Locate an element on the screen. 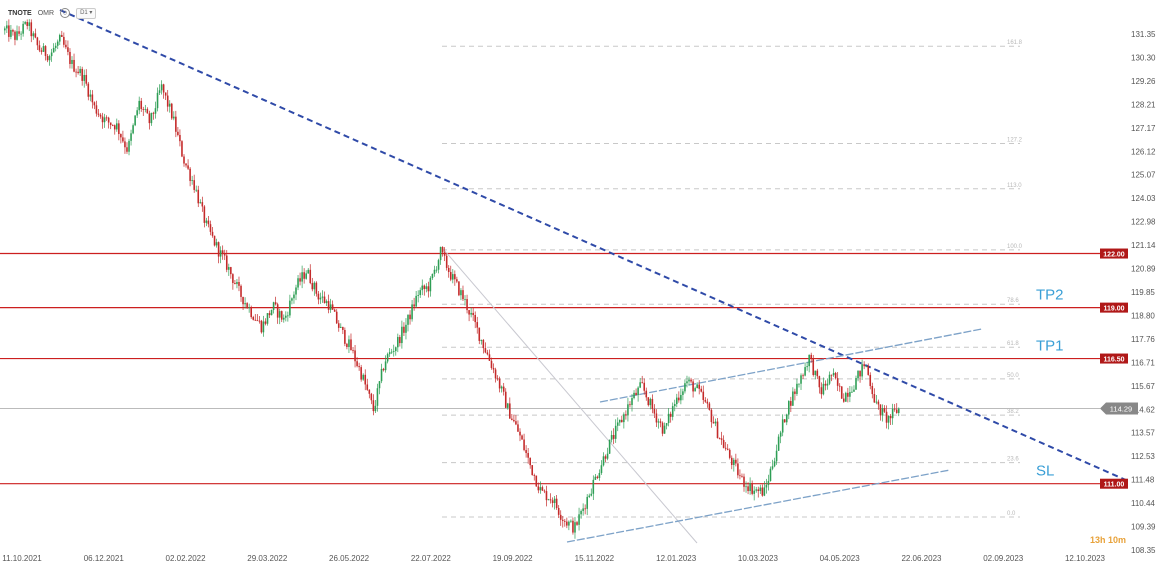 The image size is (1163, 573). channel-lower-line is located at coordinates (758, 506).